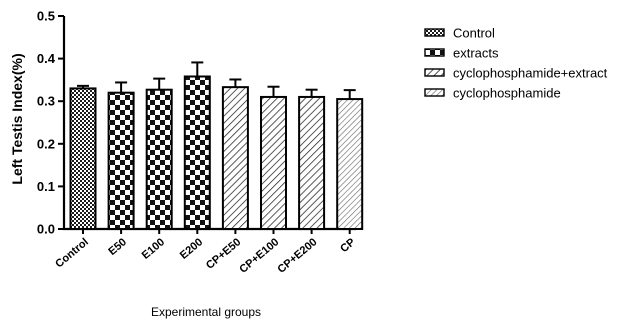  Describe the element at coordinates (507, 93) in the screenshot. I see `legend-label: cyclophosphamide` at that location.